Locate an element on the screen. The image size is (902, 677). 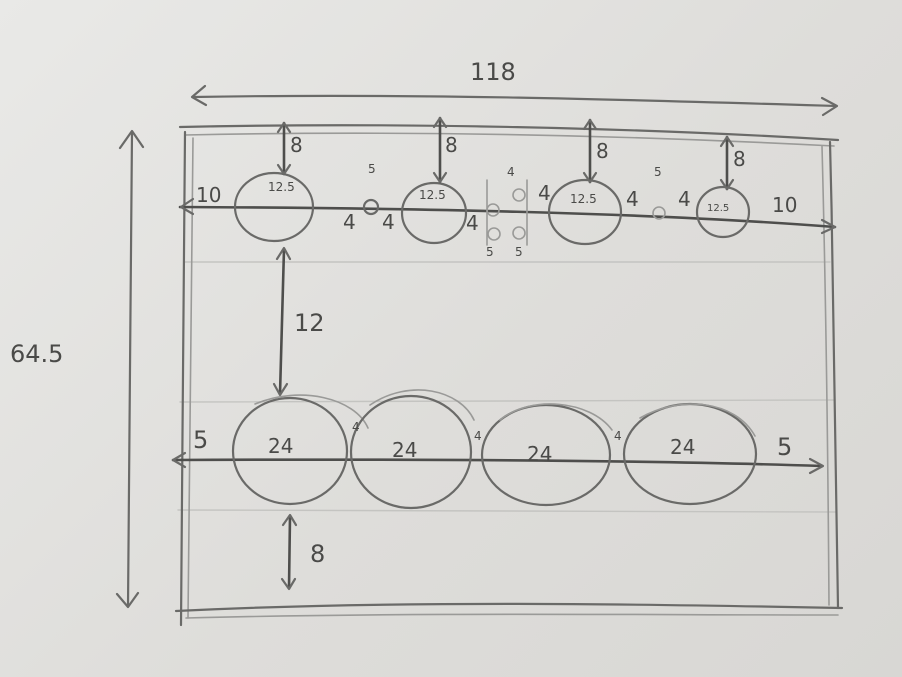
bottom-gap-label-2: 4 is located at coordinates (478, 436).